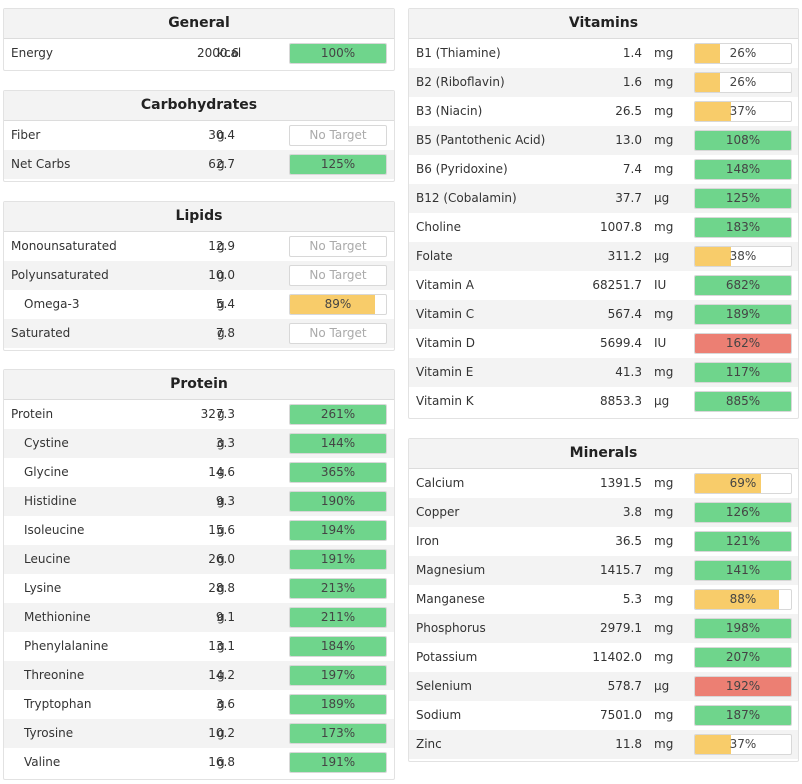  What do you see at coordinates (743, 512) in the screenshot?
I see `target-progress-bar: 126%` at bounding box center [743, 512].